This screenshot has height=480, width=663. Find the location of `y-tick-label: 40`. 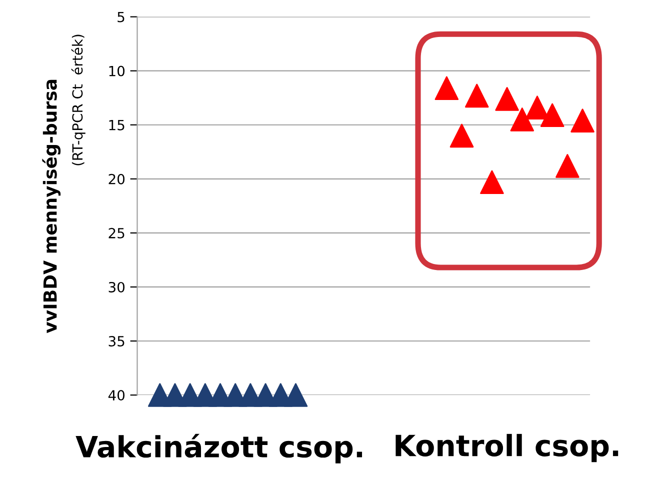

y-tick-label: 40 is located at coordinates (116, 395).